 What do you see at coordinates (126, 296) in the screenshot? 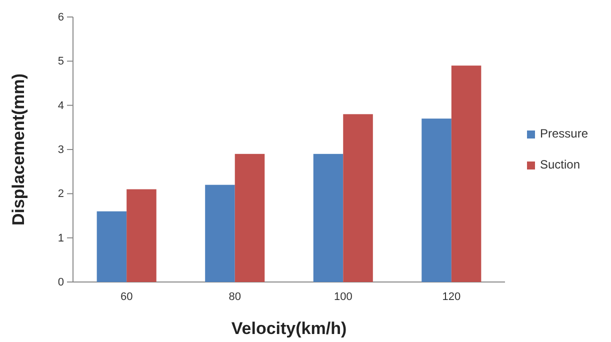
I see `x-tick-label: 60` at bounding box center [126, 296].